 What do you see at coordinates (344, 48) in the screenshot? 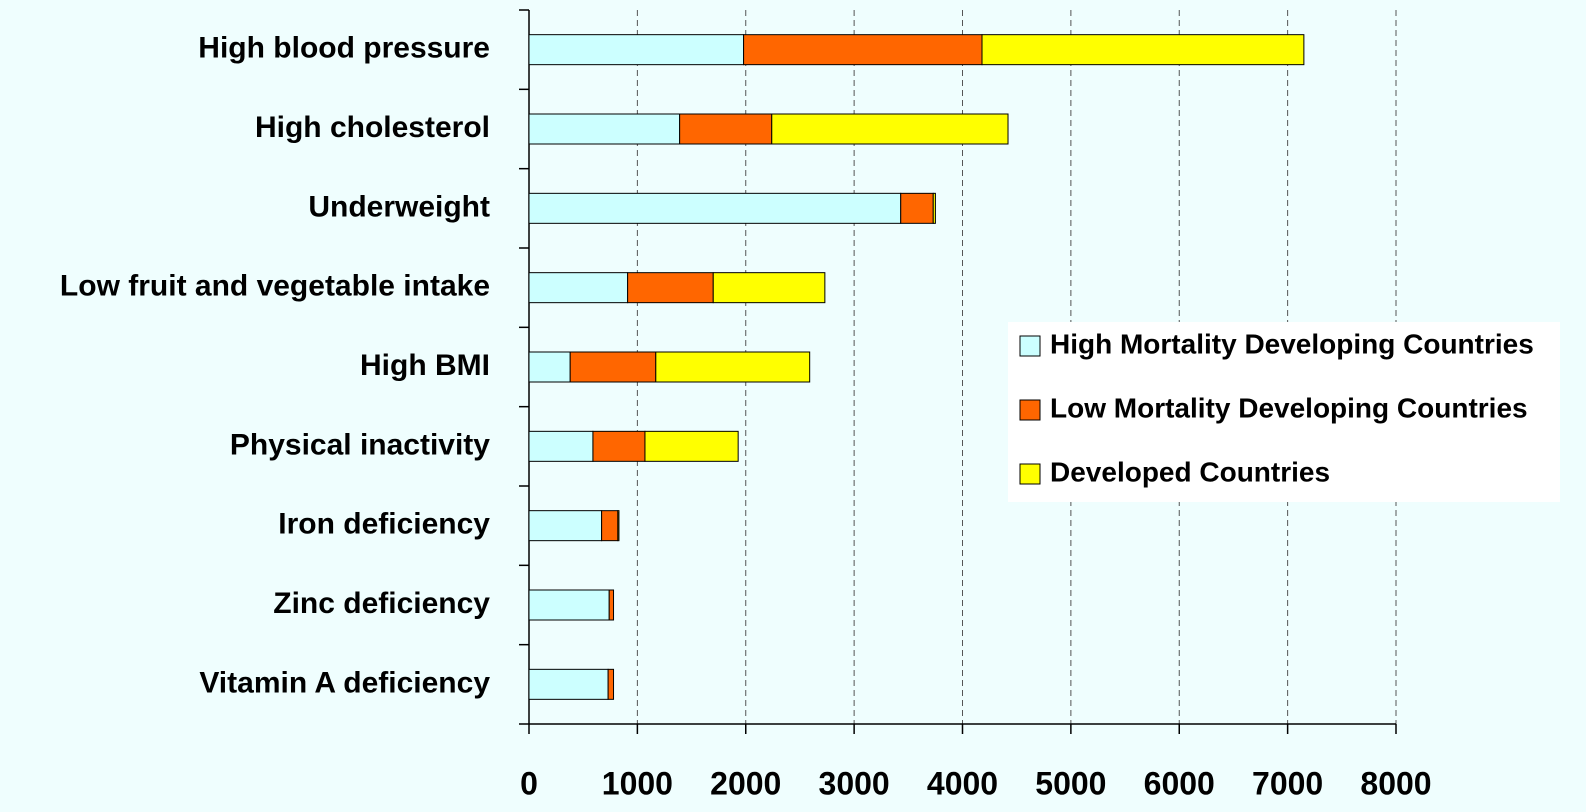
I see `y-tick-label: High blood pressure` at bounding box center [344, 48].